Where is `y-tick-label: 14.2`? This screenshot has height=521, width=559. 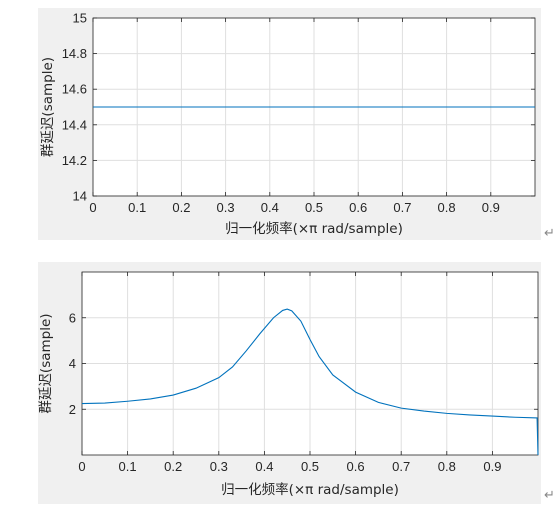 y-tick-label: 14.2 is located at coordinates (74, 160).